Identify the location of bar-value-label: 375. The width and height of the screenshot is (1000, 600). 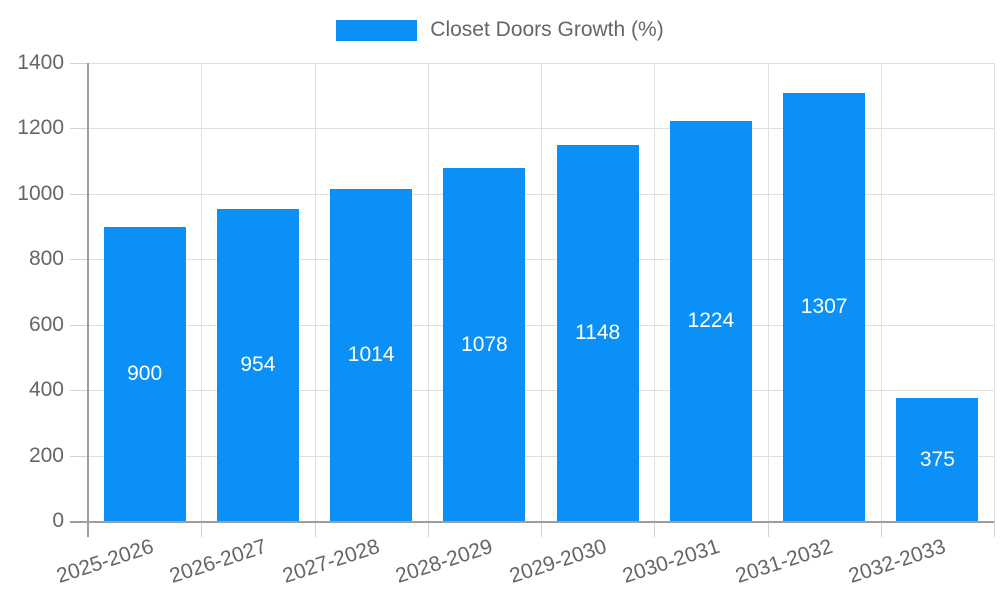
(937, 459).